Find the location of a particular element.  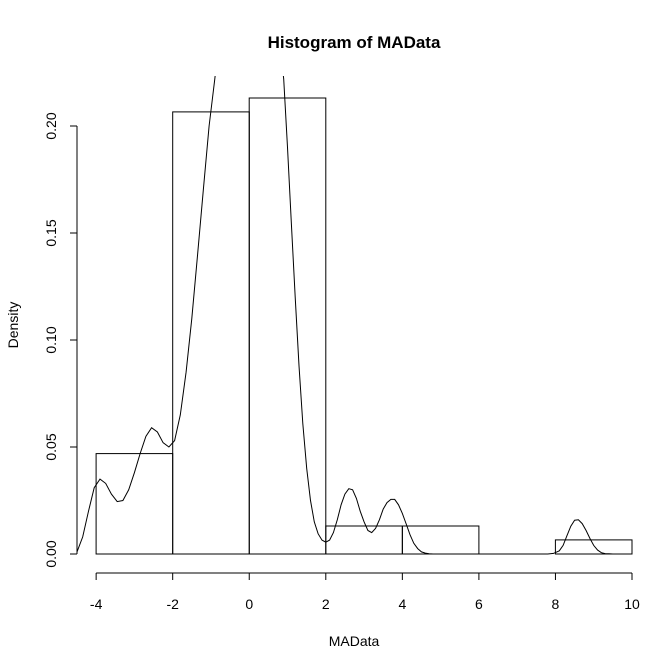

y-tick-label: 0.10 is located at coordinates (51, 339).